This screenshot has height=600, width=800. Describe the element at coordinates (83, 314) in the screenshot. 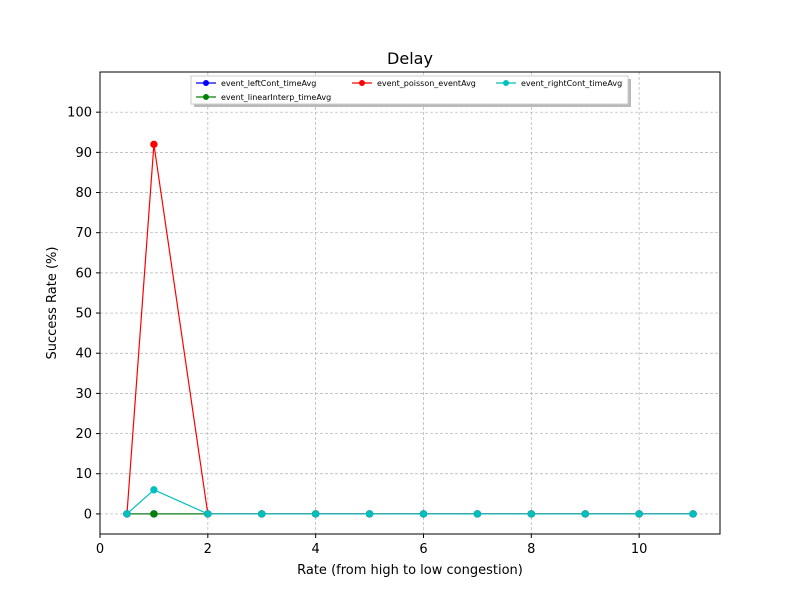

I see `y-tick-label: 50` at that location.